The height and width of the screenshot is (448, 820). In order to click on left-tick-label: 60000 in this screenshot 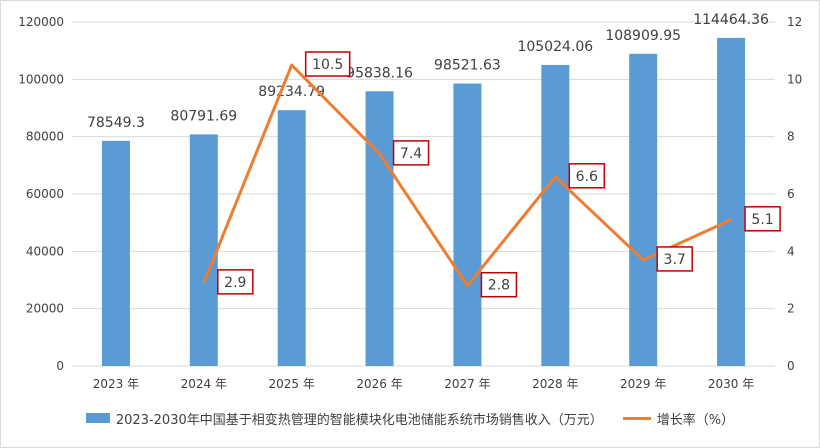, I will do `click(45, 194)`.